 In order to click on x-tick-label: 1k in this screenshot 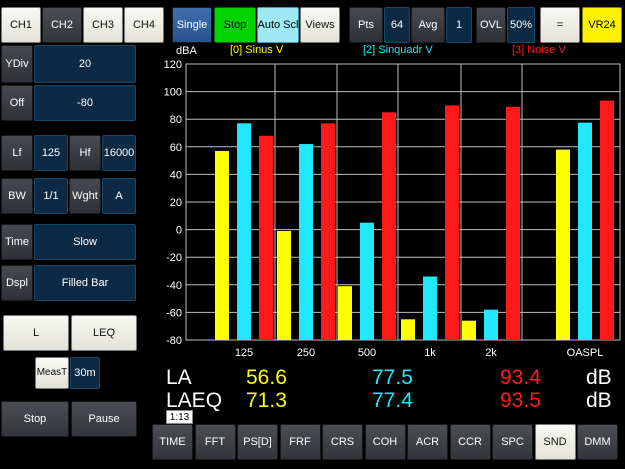, I will do `click(430, 353)`.